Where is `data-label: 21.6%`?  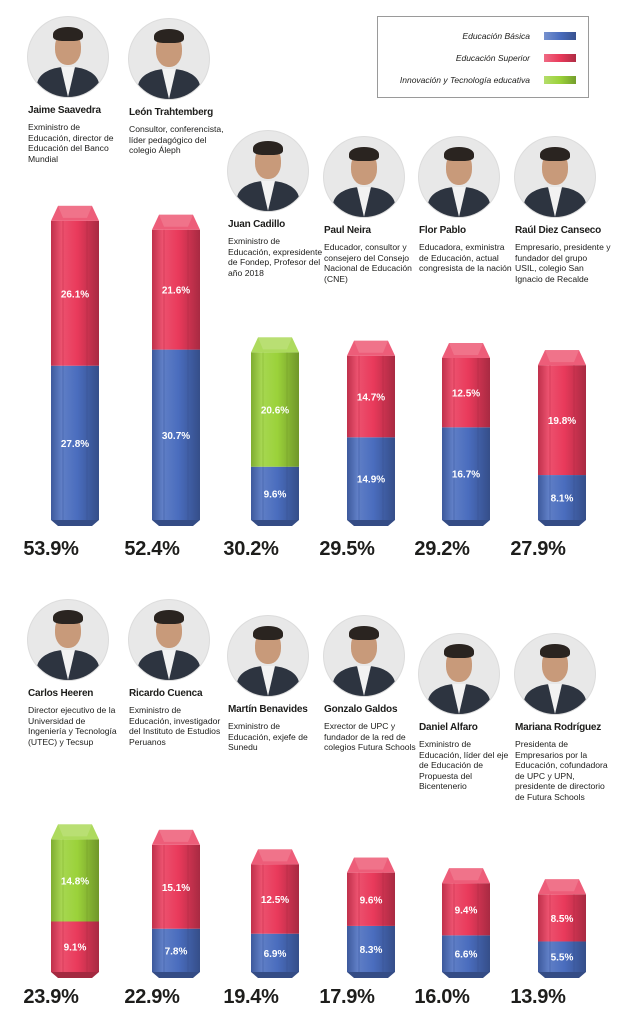
data-label: 21.6% is located at coordinates (176, 291).